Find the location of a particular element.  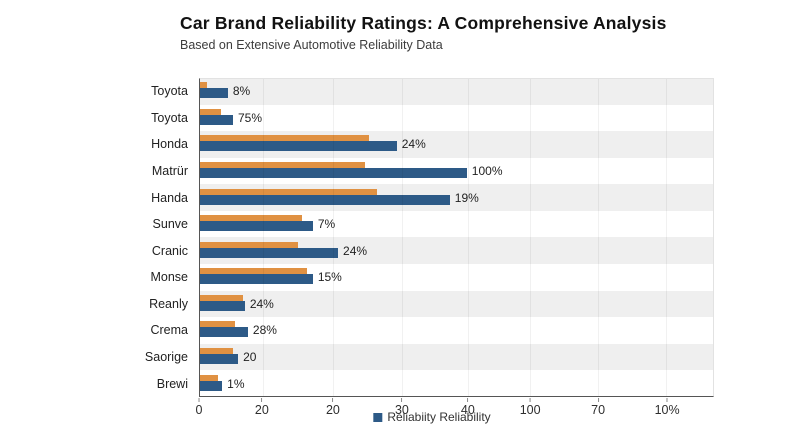

bar-value-label: 19% is located at coordinates (466, 197).